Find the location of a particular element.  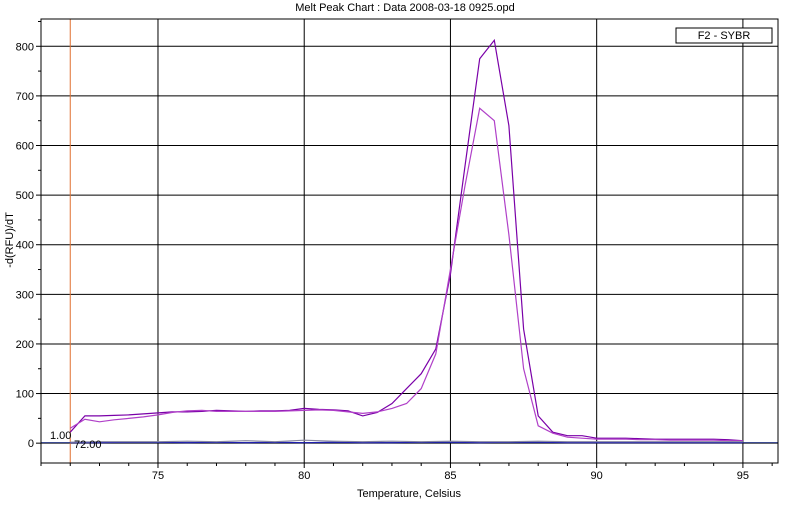

threshold-label: 1.00 is located at coordinates (60, 436).